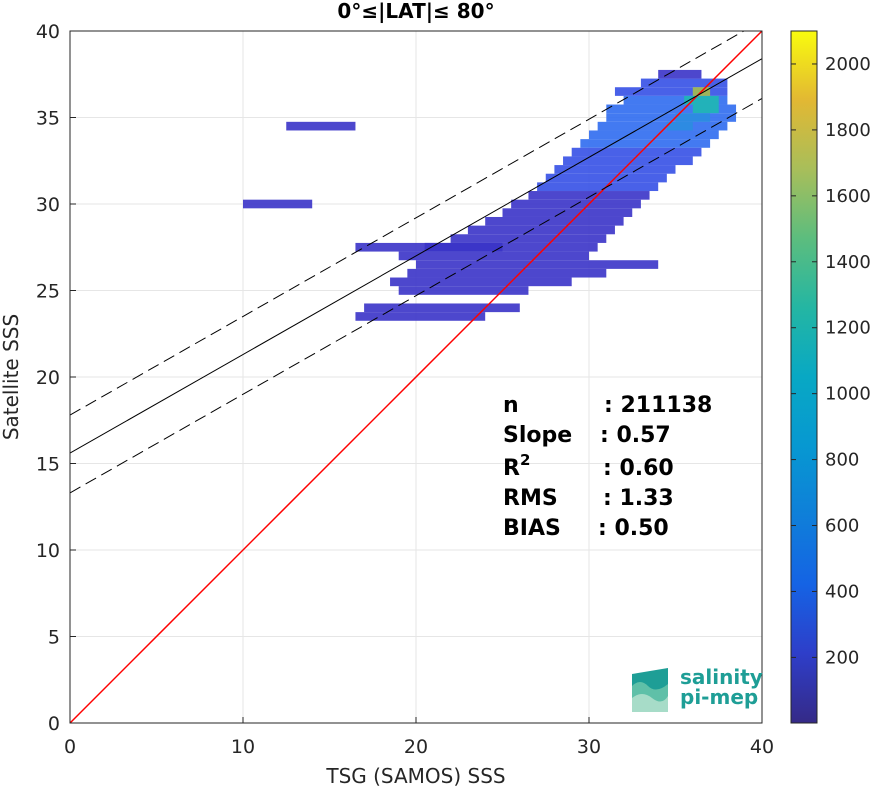  I want to click on colorbar-tick-label: 800, so click(842, 460).